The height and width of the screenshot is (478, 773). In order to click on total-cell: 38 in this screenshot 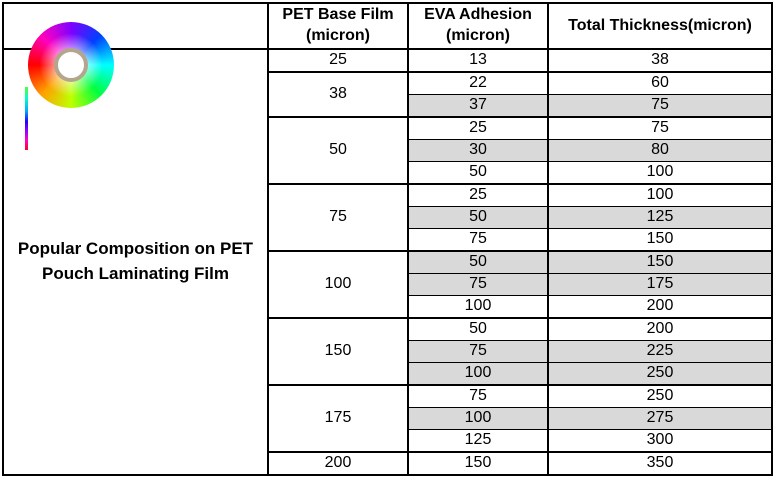, I will do `click(660, 60)`.